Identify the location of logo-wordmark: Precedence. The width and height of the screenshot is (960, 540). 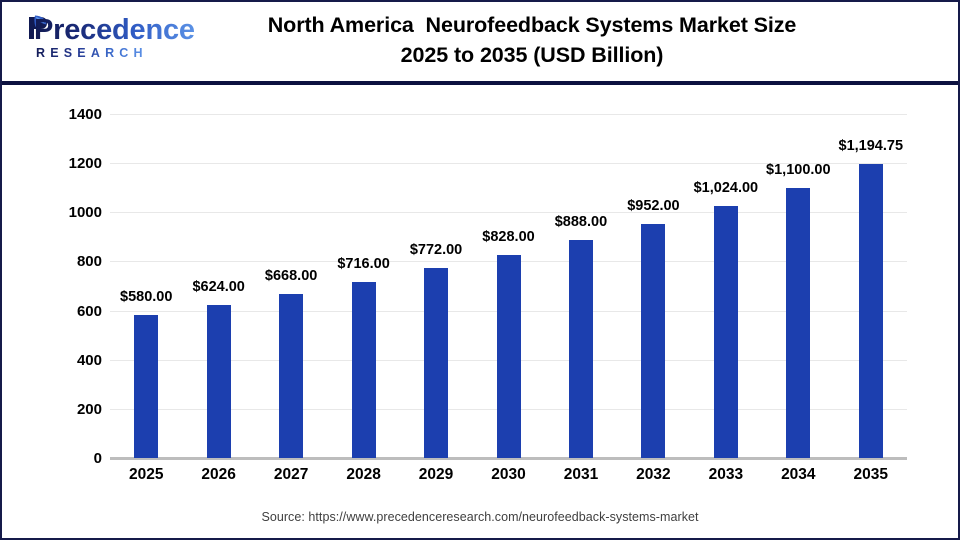
(114, 30).